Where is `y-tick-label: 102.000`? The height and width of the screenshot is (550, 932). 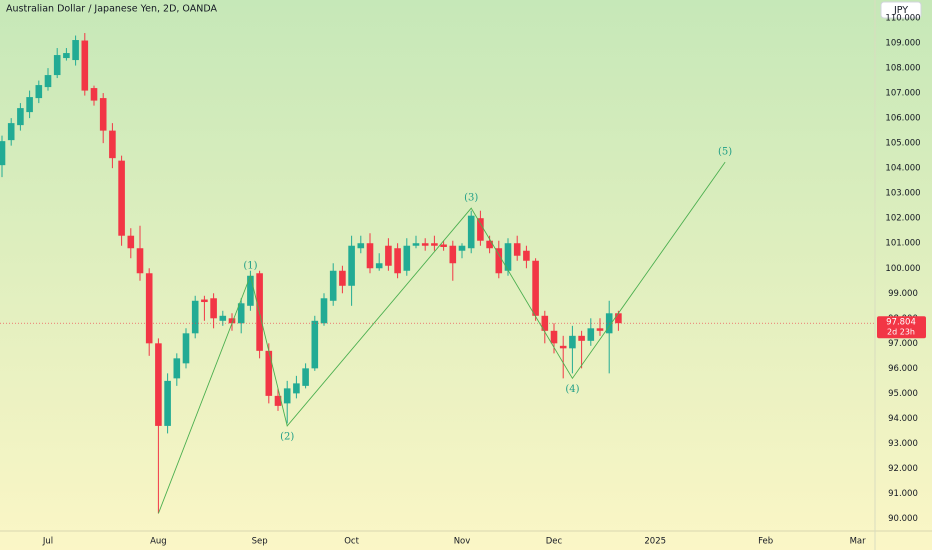 y-tick-label: 102.000 is located at coordinates (902, 219).